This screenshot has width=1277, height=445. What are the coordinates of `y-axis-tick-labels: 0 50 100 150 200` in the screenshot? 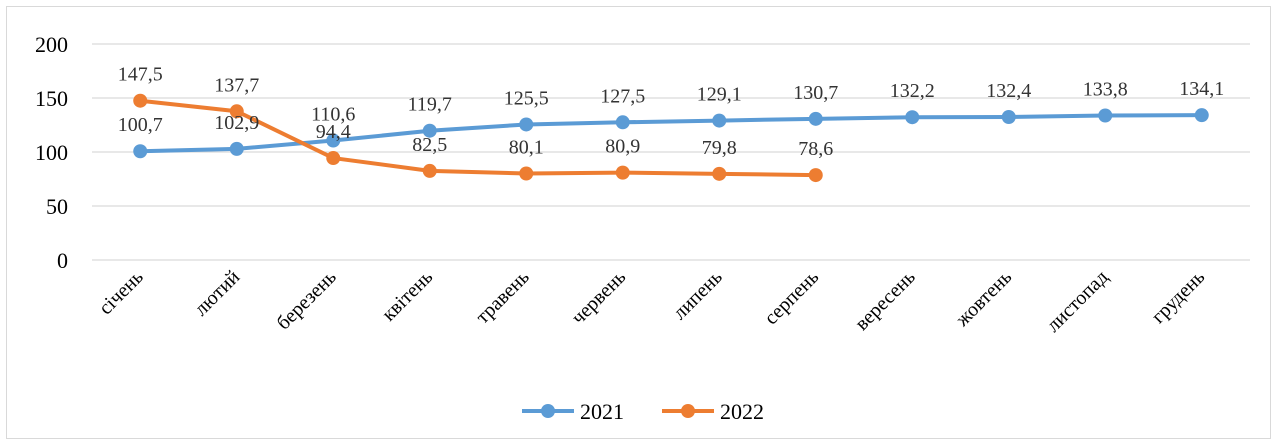 It's located at (51, 152).